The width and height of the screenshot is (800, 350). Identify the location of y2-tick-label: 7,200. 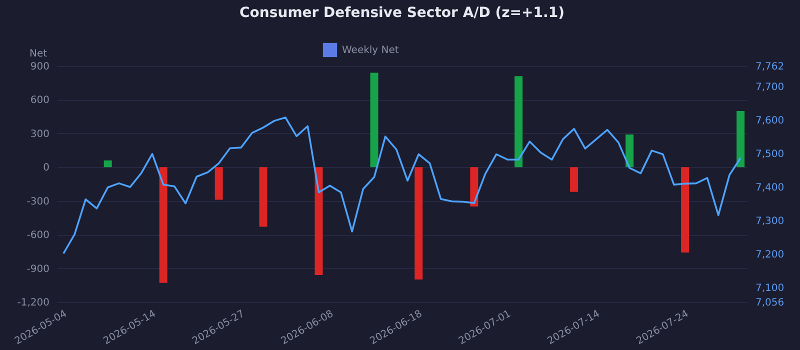
(770, 254).